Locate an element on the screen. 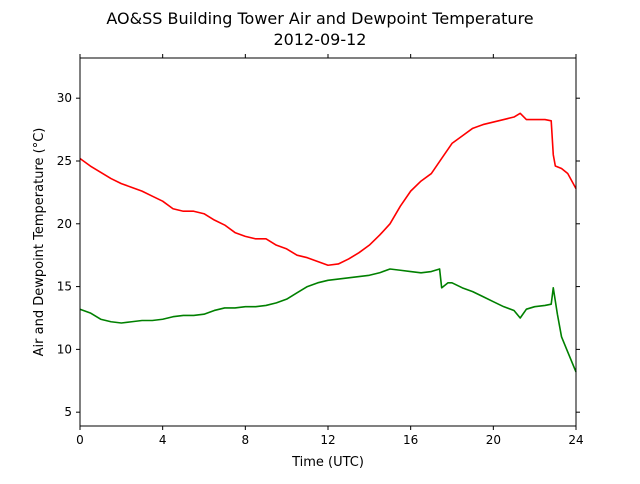 The width and height of the screenshot is (640, 484). y-tick-label: 10 is located at coordinates (64, 349).